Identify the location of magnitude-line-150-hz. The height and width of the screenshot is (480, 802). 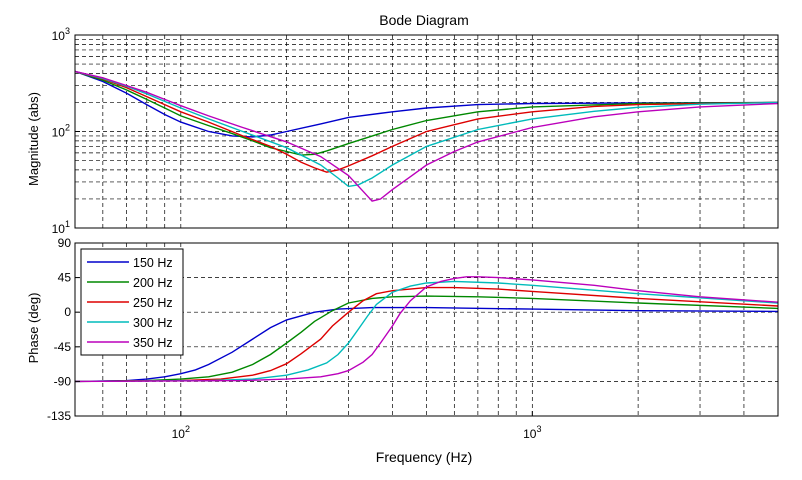
(426, 104).